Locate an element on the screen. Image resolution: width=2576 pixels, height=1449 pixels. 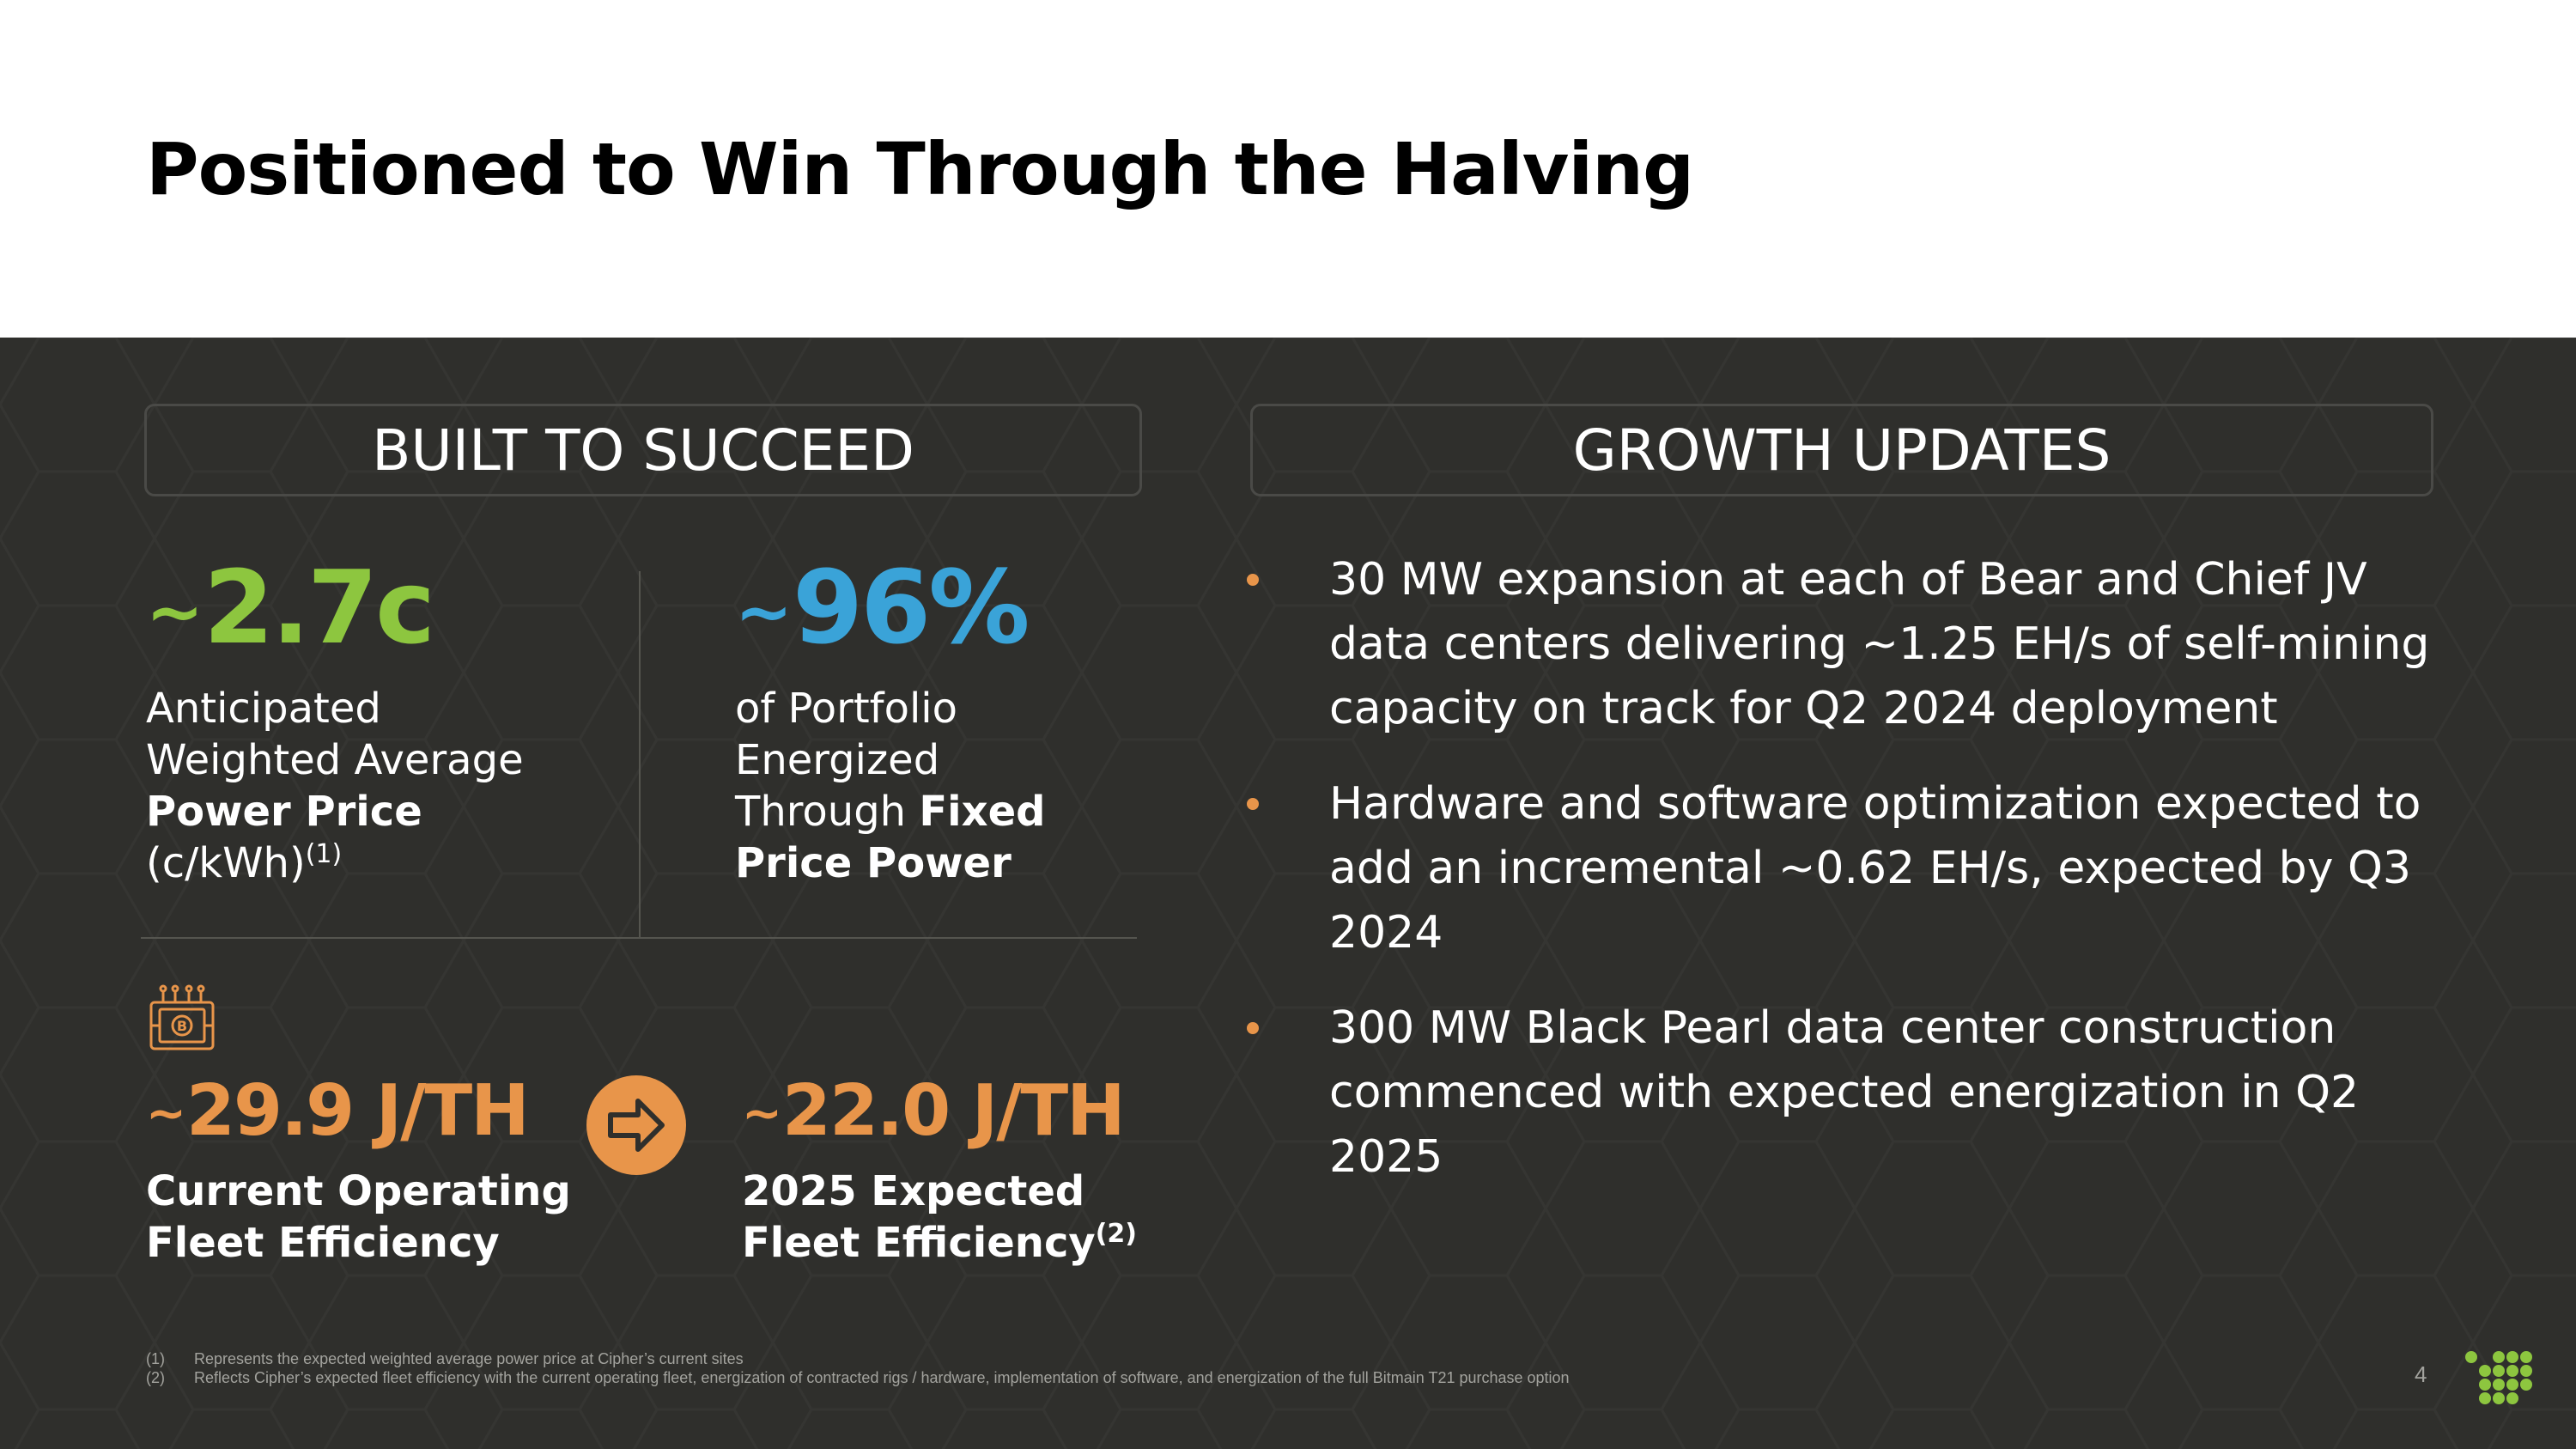
desc-line: Weighted Average is located at coordinates (335, 760).